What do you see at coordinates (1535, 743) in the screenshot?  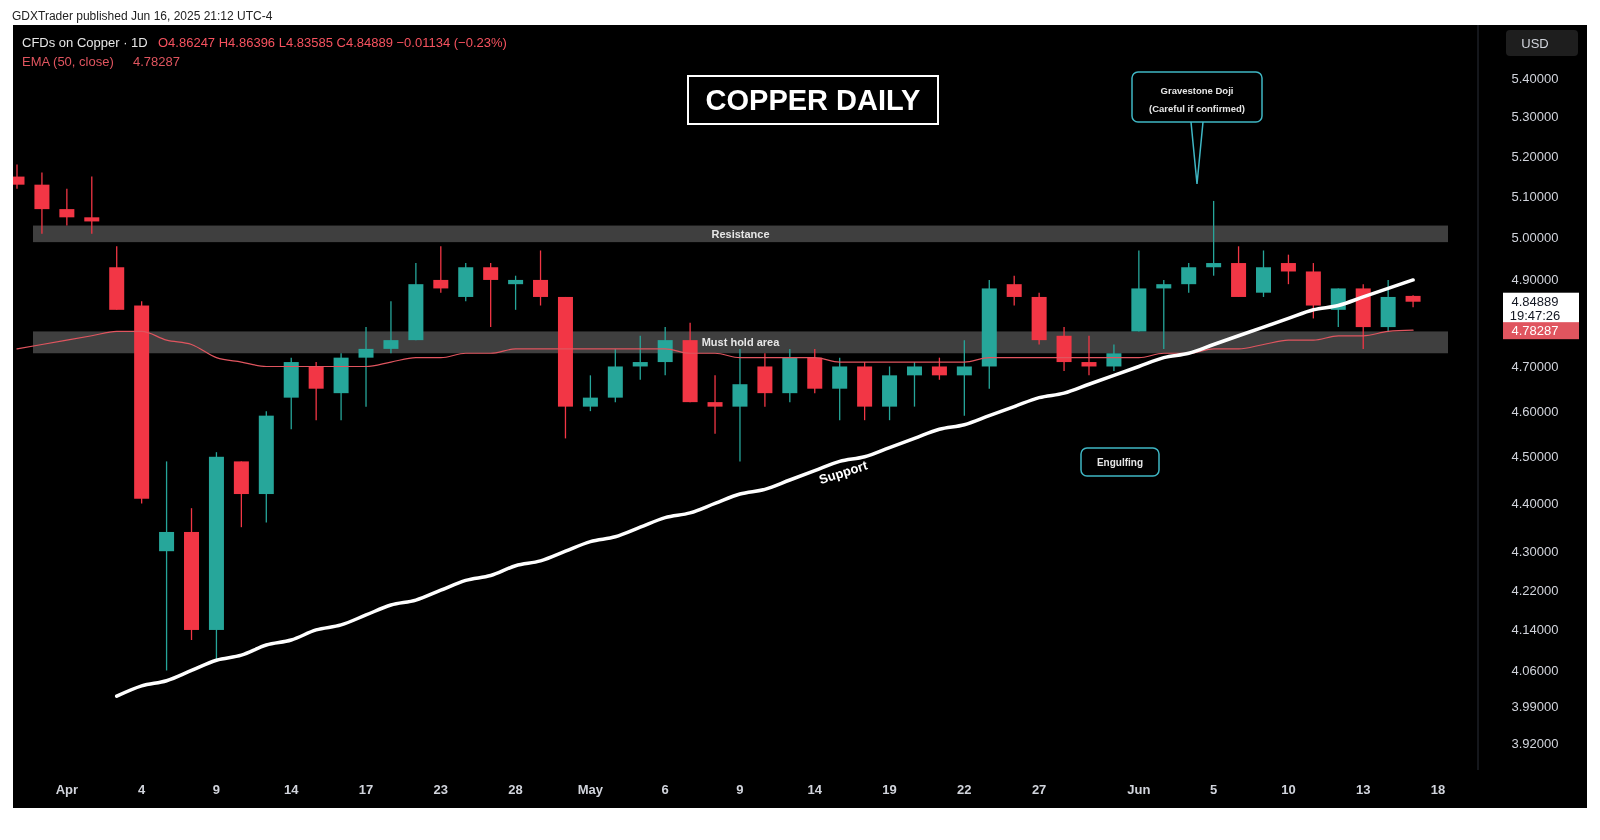 I see `y-tick-label: 3.92000` at bounding box center [1535, 743].